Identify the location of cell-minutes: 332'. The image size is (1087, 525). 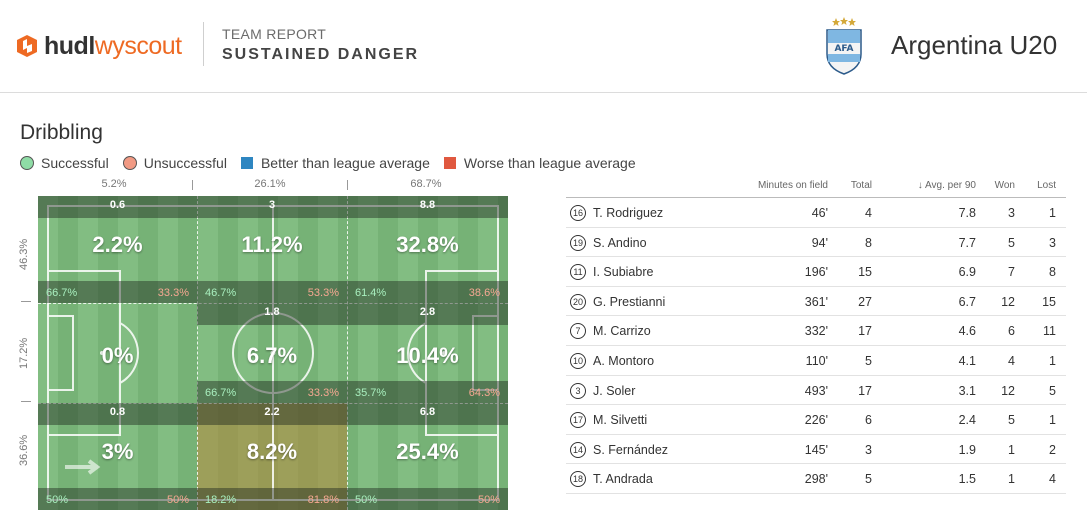
(816, 331).